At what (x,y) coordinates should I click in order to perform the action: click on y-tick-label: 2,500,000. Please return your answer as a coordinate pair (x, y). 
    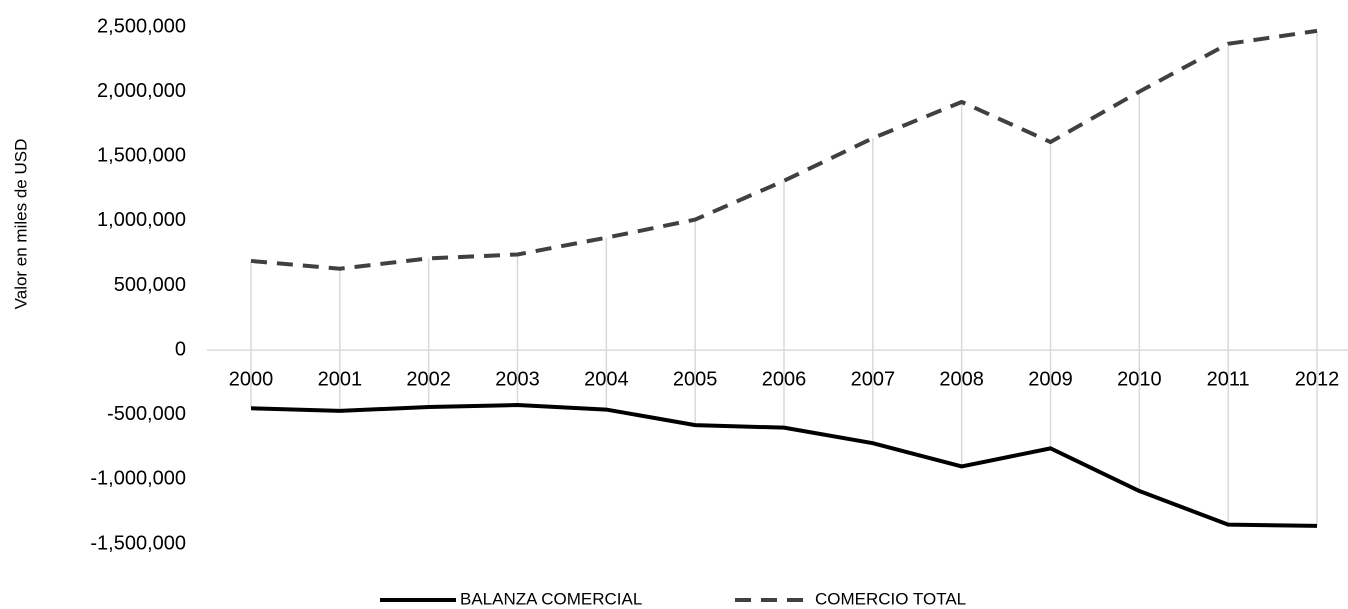
    Looking at the image, I should click on (141, 26).